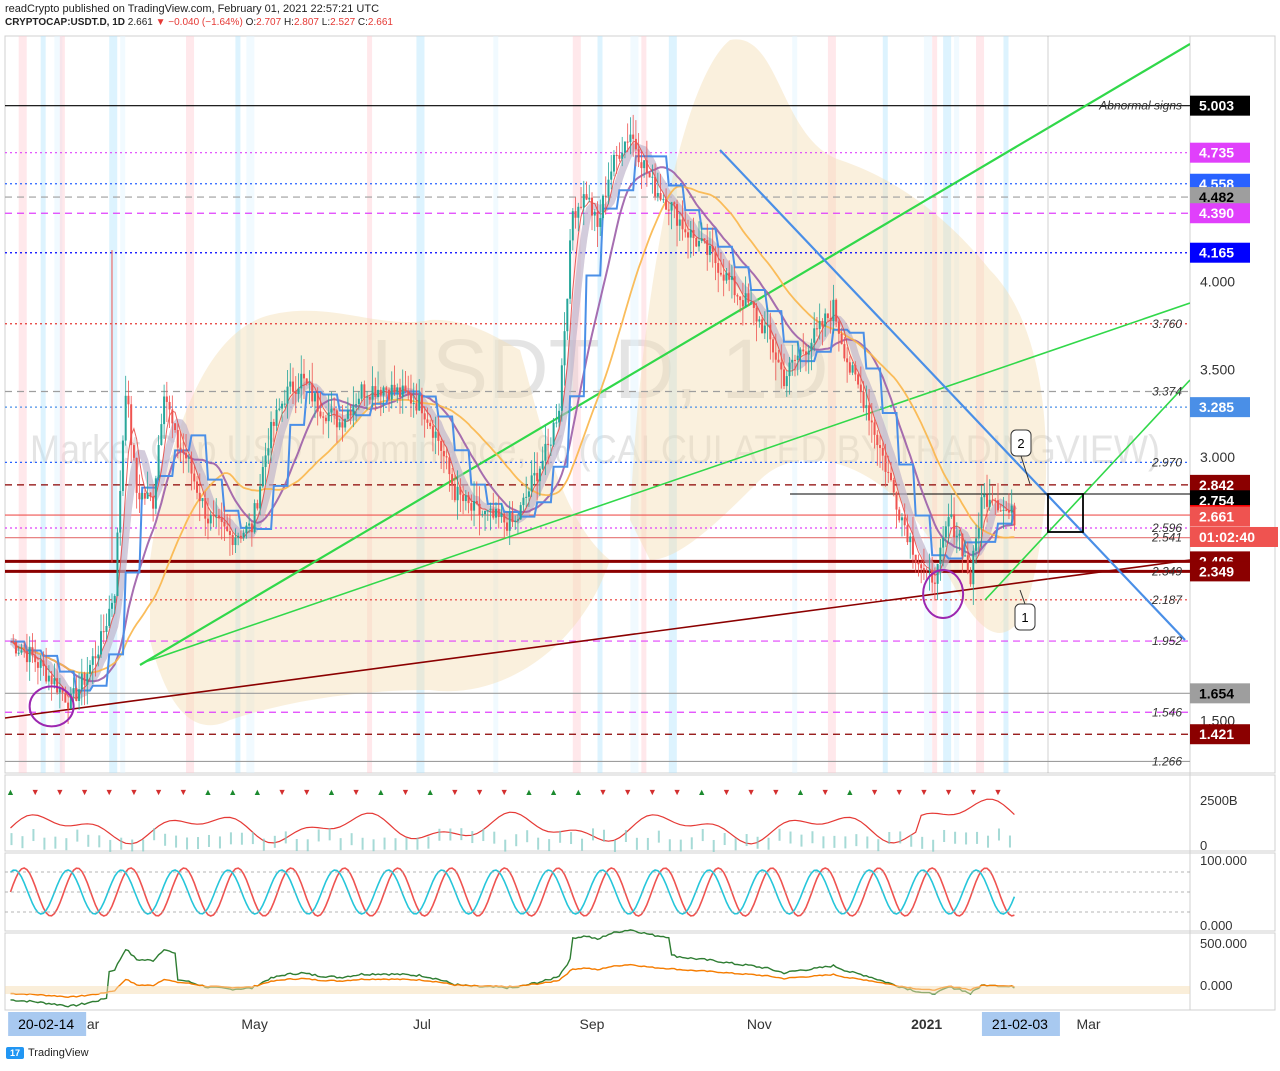  What do you see at coordinates (1022, 597) in the screenshot?
I see `pattern-label-pointer` at bounding box center [1022, 597].